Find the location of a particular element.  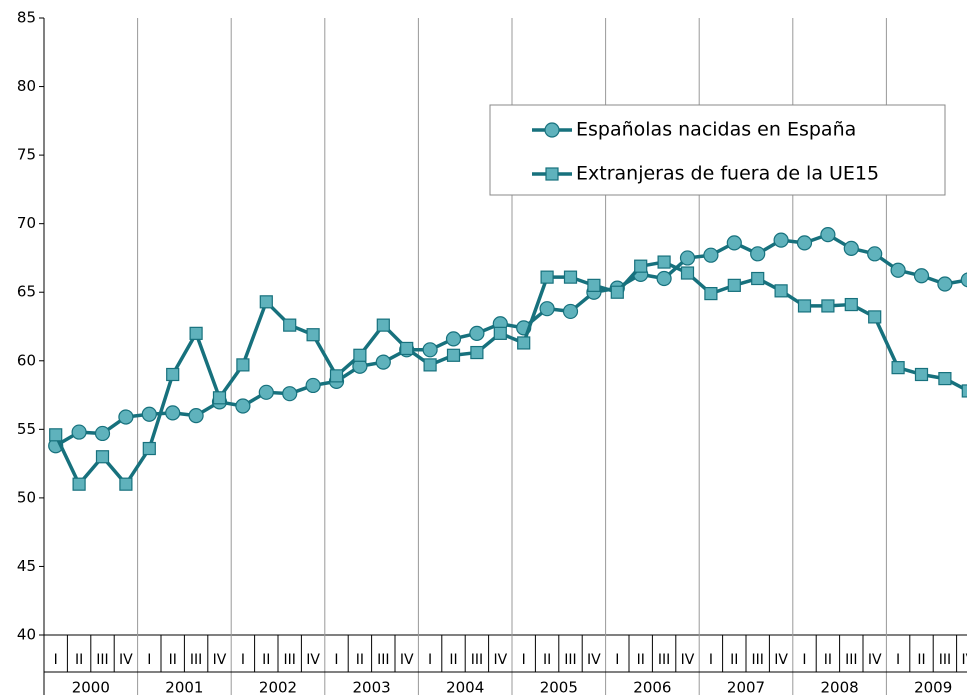

legend-label: Extranjeras de fuera de la UE15 is located at coordinates (727, 174).